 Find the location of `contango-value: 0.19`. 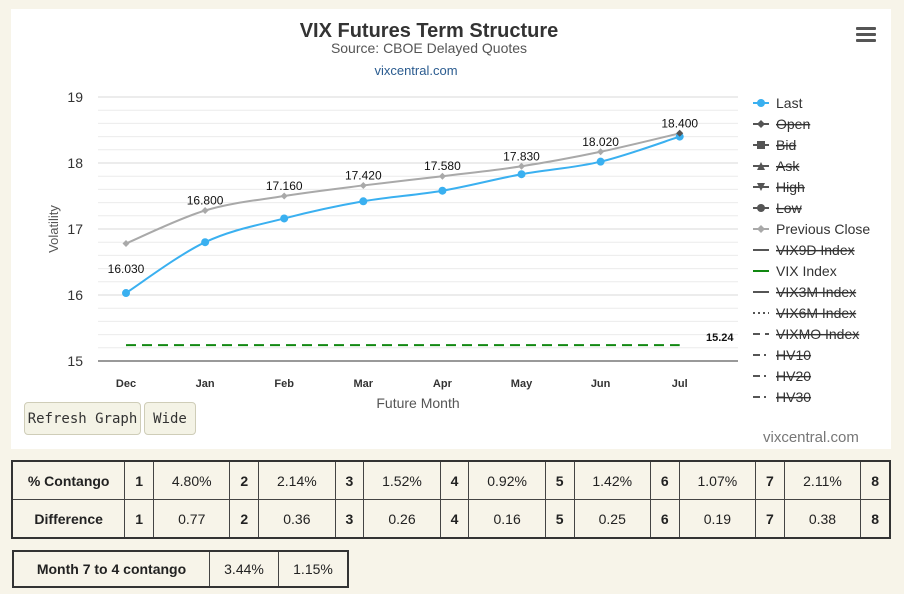

contango-value: 0.19 is located at coordinates (717, 519).